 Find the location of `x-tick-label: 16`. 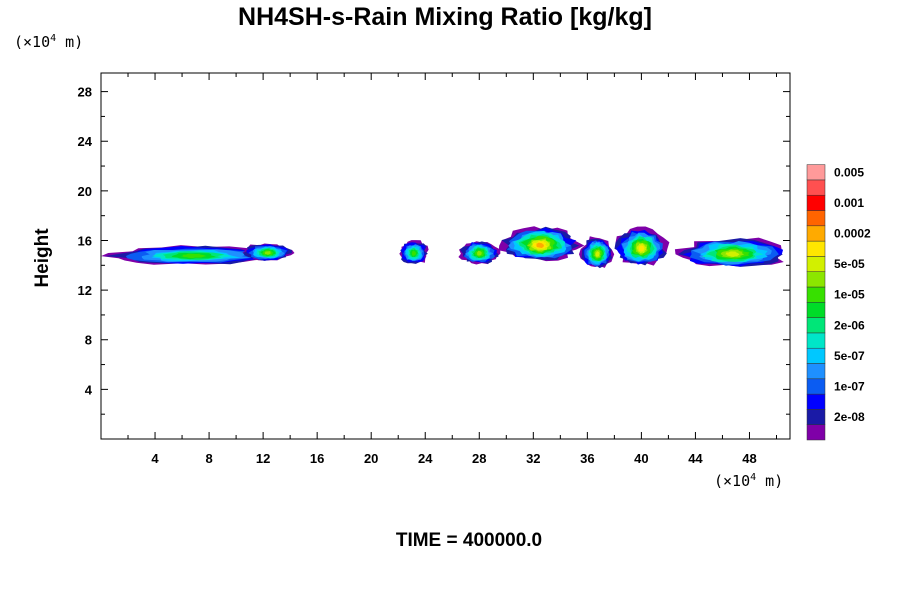

x-tick-label: 16 is located at coordinates (317, 458).